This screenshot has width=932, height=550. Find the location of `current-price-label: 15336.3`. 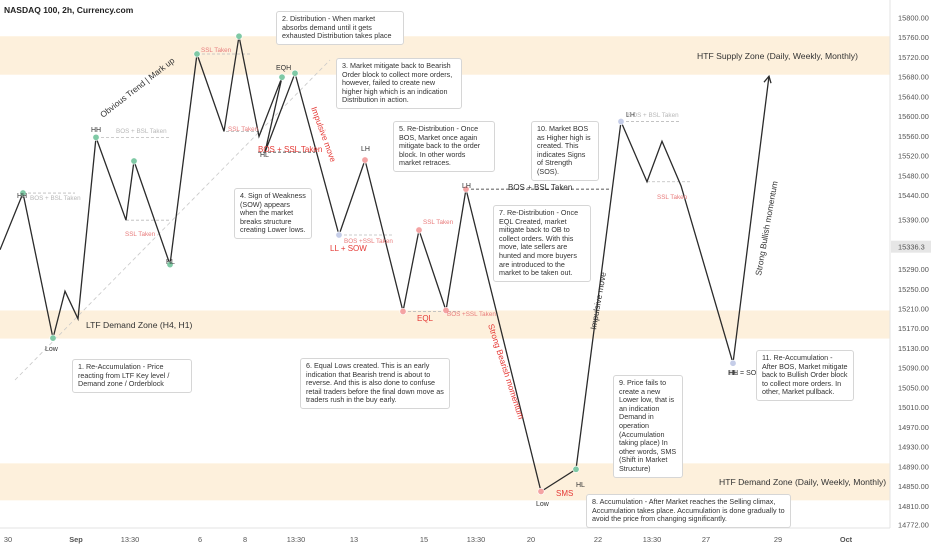

current-price-label: 15336.3 is located at coordinates (911, 247).